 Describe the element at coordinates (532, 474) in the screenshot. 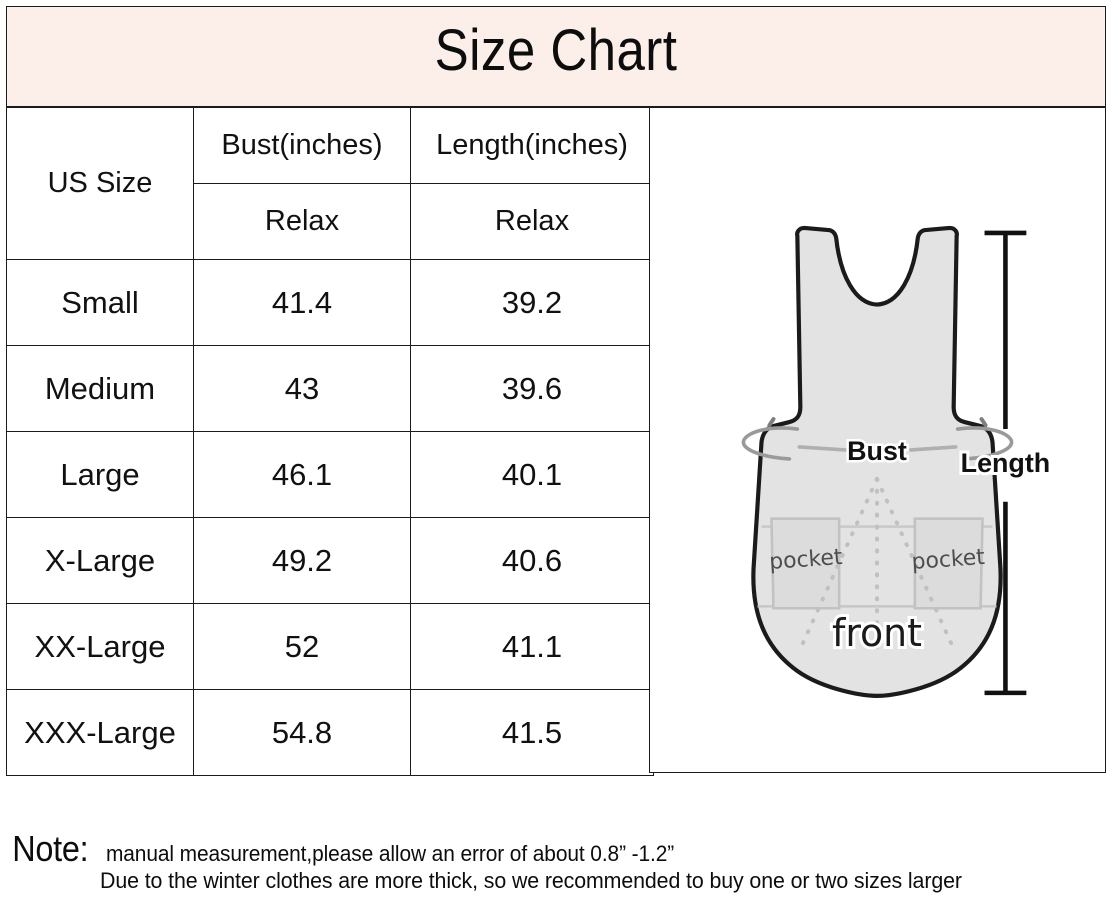

I see `cell-length: 40.1` at that location.